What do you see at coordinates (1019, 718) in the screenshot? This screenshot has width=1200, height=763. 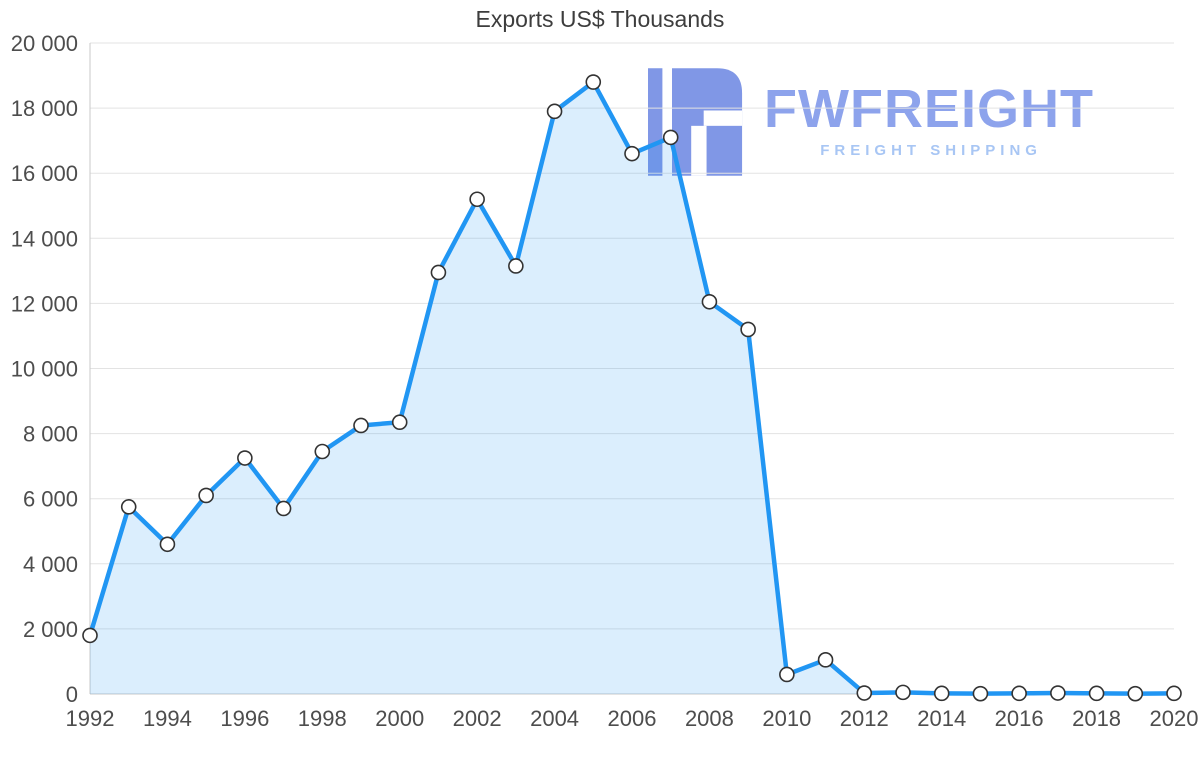 I see `x-axis-label: 2016` at bounding box center [1019, 718].